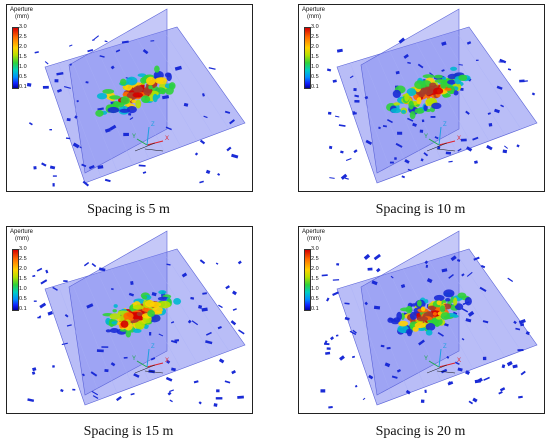  Describe the element at coordinates (315, 279) in the screenshot. I see `colorbar-ticks: 3.0 2.5 2.0 1.5 1.0 0.5 0.1` at that location.